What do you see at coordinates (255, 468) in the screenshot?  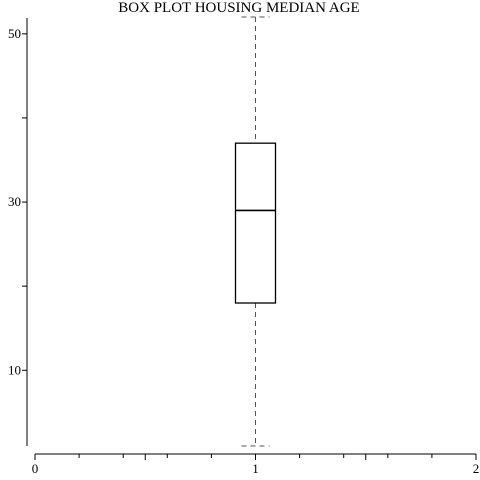 I see `x-tick-label: 1` at bounding box center [255, 468].